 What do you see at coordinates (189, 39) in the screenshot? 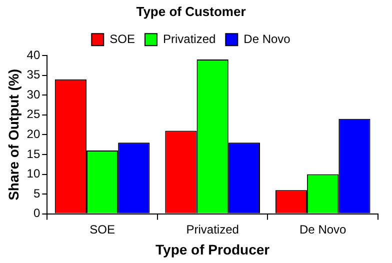
I see `legend-label: Privatized` at bounding box center [189, 39].